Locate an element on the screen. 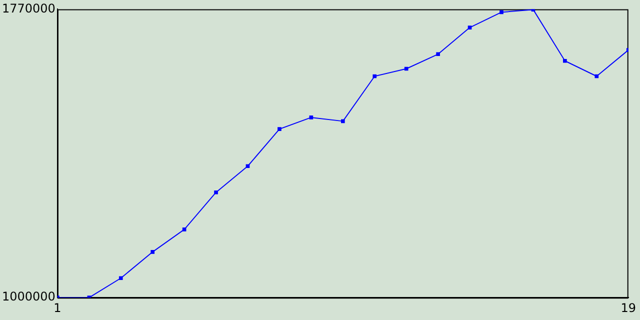 This screenshot has height=320, width=640. x-tick-label: 1 is located at coordinates (58, 307).